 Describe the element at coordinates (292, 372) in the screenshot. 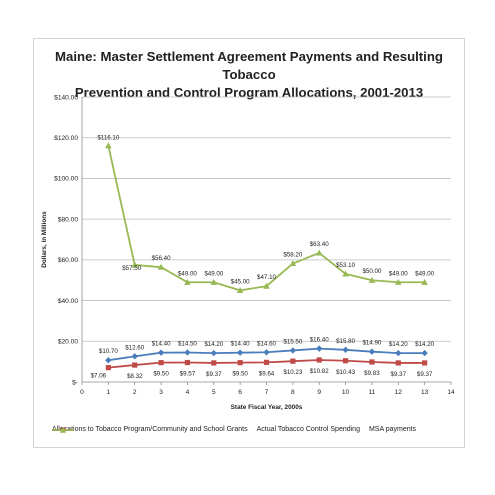

I see `data-label: $10.23` at that location.